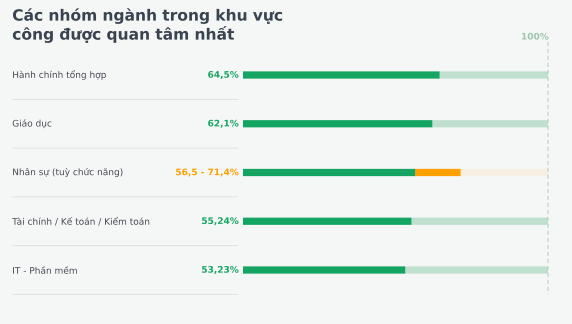 Image resolution: width=572 pixels, height=324 pixels. What do you see at coordinates (81, 221) in the screenshot?
I see `y-tick-label: Tài chính / Kế toán / Kiểm toán` at bounding box center [81, 221].